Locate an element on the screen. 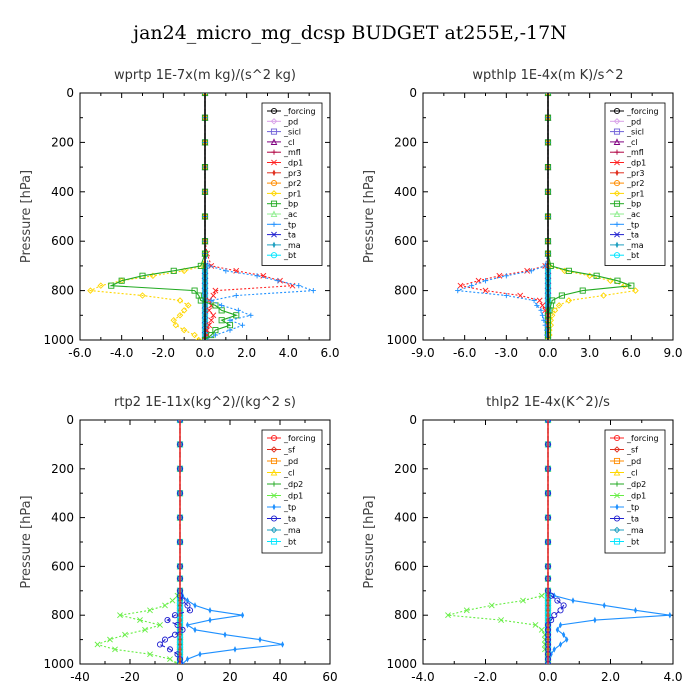 The image size is (700, 700). series-layer is located at coordinates (201, 216).